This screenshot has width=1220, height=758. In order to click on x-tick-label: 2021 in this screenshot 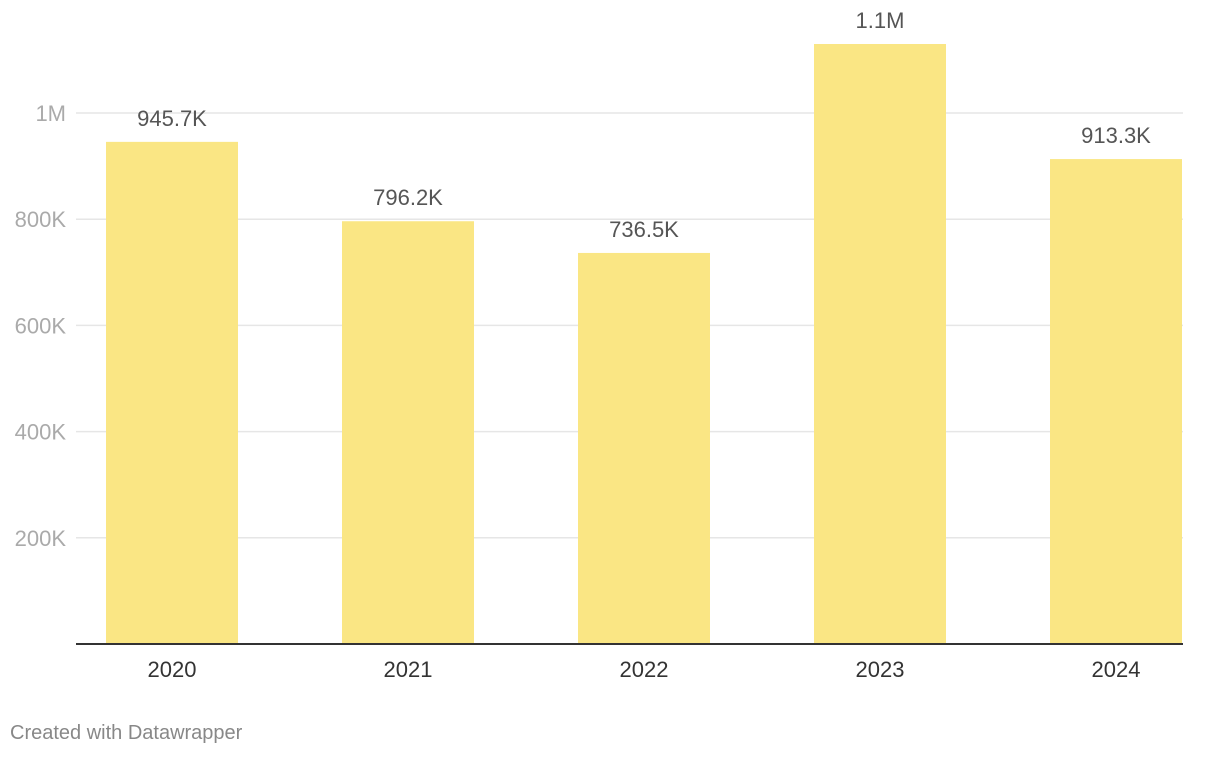, I will do `click(408, 669)`.